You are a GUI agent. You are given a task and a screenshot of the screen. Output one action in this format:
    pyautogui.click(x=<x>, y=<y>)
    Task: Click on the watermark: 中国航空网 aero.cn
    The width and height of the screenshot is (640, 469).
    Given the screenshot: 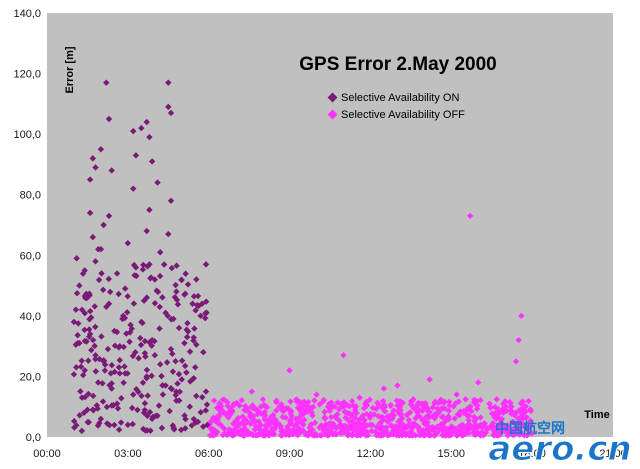 What is the action you would take?
    pyautogui.click(x=560, y=444)
    